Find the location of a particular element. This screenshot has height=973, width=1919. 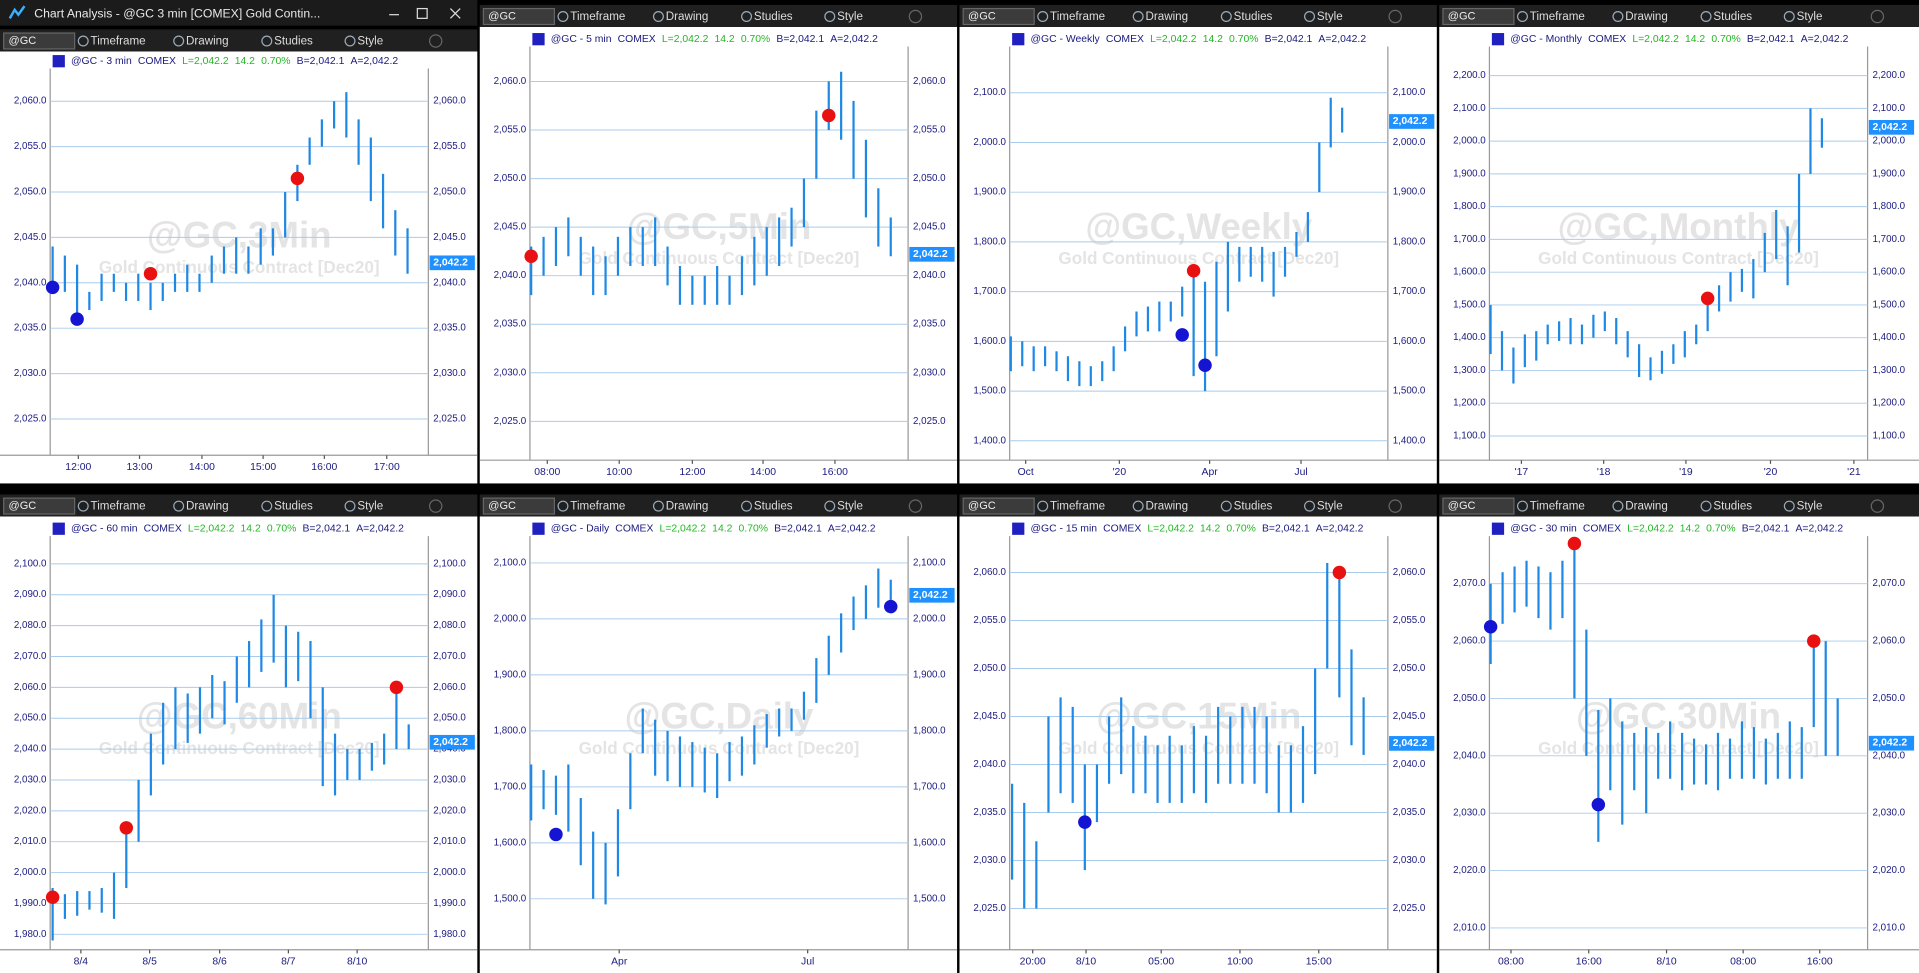

header-field: @GC - 3 min is located at coordinates (101, 61).